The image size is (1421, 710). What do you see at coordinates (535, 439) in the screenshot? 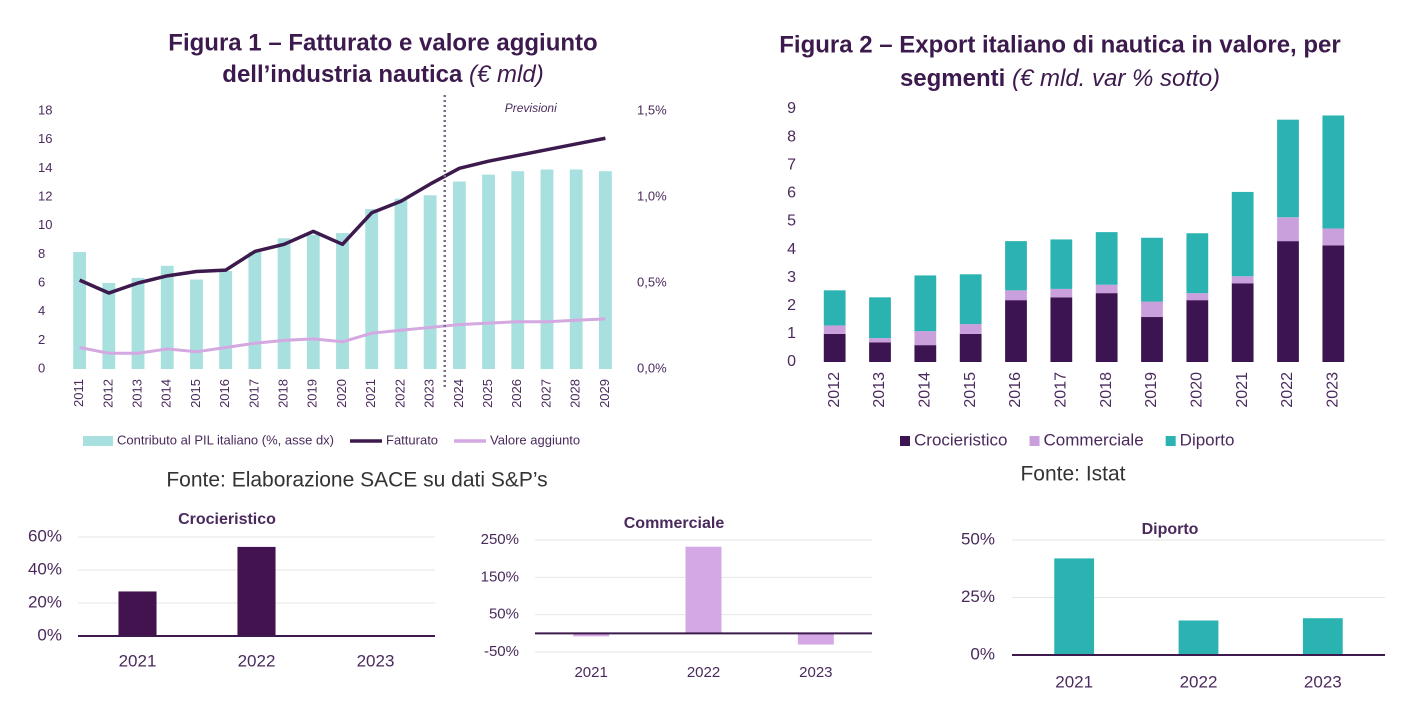
I see `legend-label: Valore aggiunto` at bounding box center [535, 439].